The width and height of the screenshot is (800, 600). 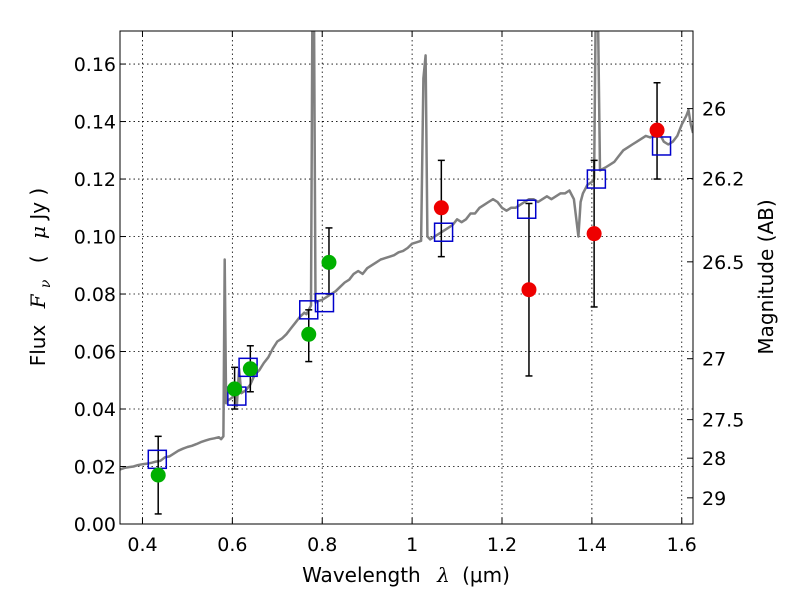 I want to click on x-axis-label-unit: (μm), so click(x=486, y=575).